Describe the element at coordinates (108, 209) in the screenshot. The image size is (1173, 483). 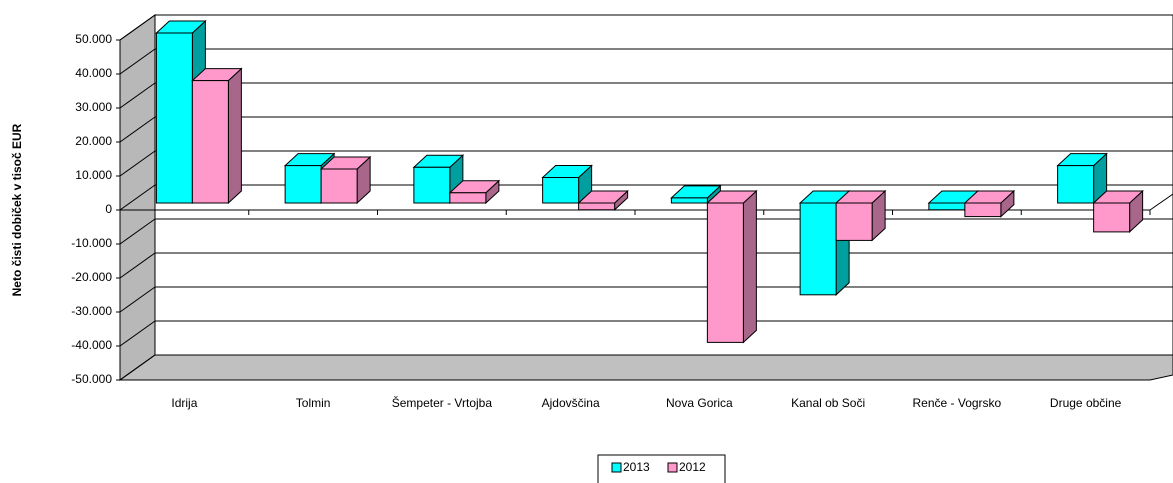
I see `y-tick-label: 0` at that location.